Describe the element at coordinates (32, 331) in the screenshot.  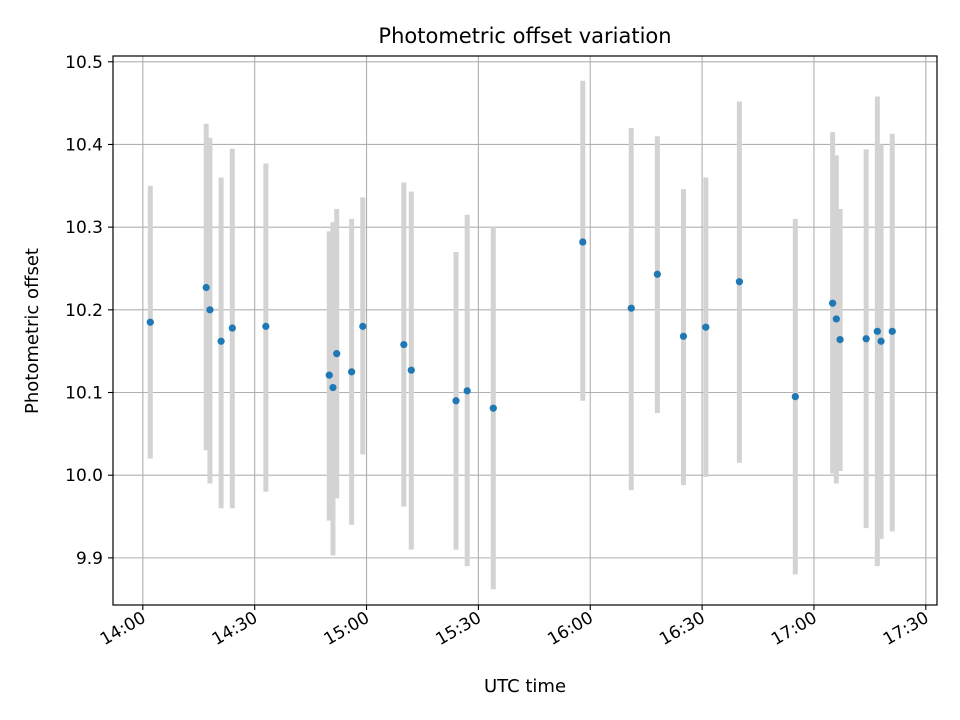
I see `y-axis-label: Photometric offset` at that location.